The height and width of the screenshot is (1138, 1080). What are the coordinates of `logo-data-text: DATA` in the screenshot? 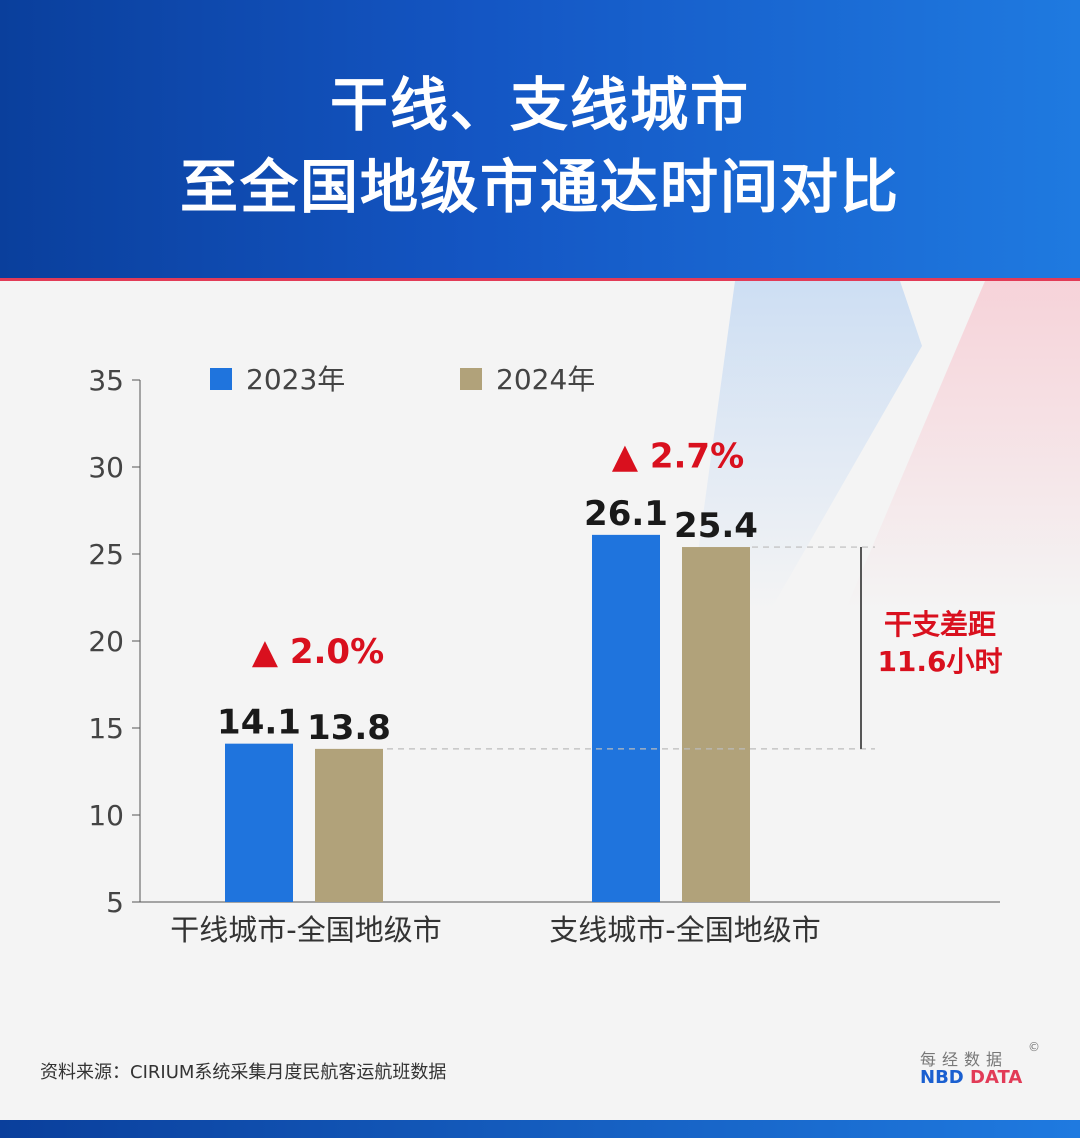 It's located at (996, 1077).